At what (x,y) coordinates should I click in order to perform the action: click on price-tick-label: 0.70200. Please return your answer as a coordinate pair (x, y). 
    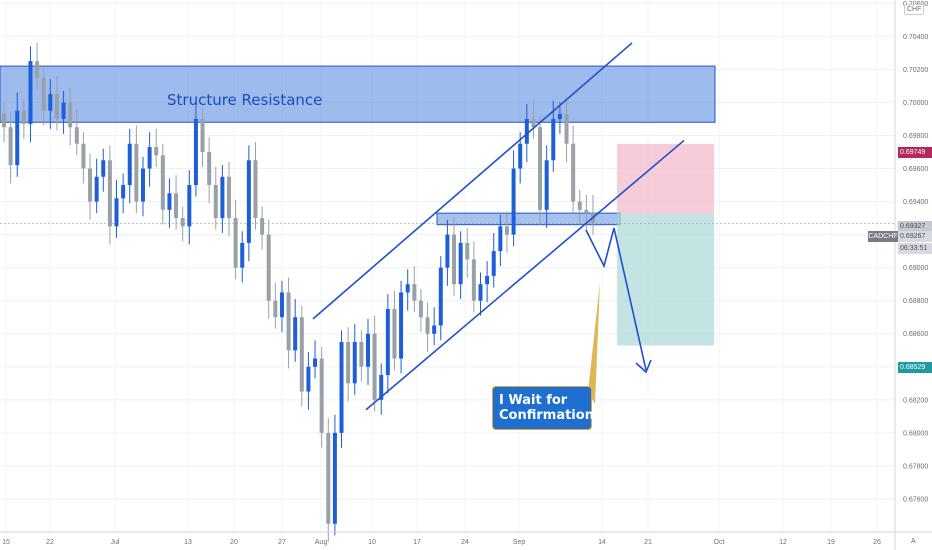
    Looking at the image, I should click on (915, 70).